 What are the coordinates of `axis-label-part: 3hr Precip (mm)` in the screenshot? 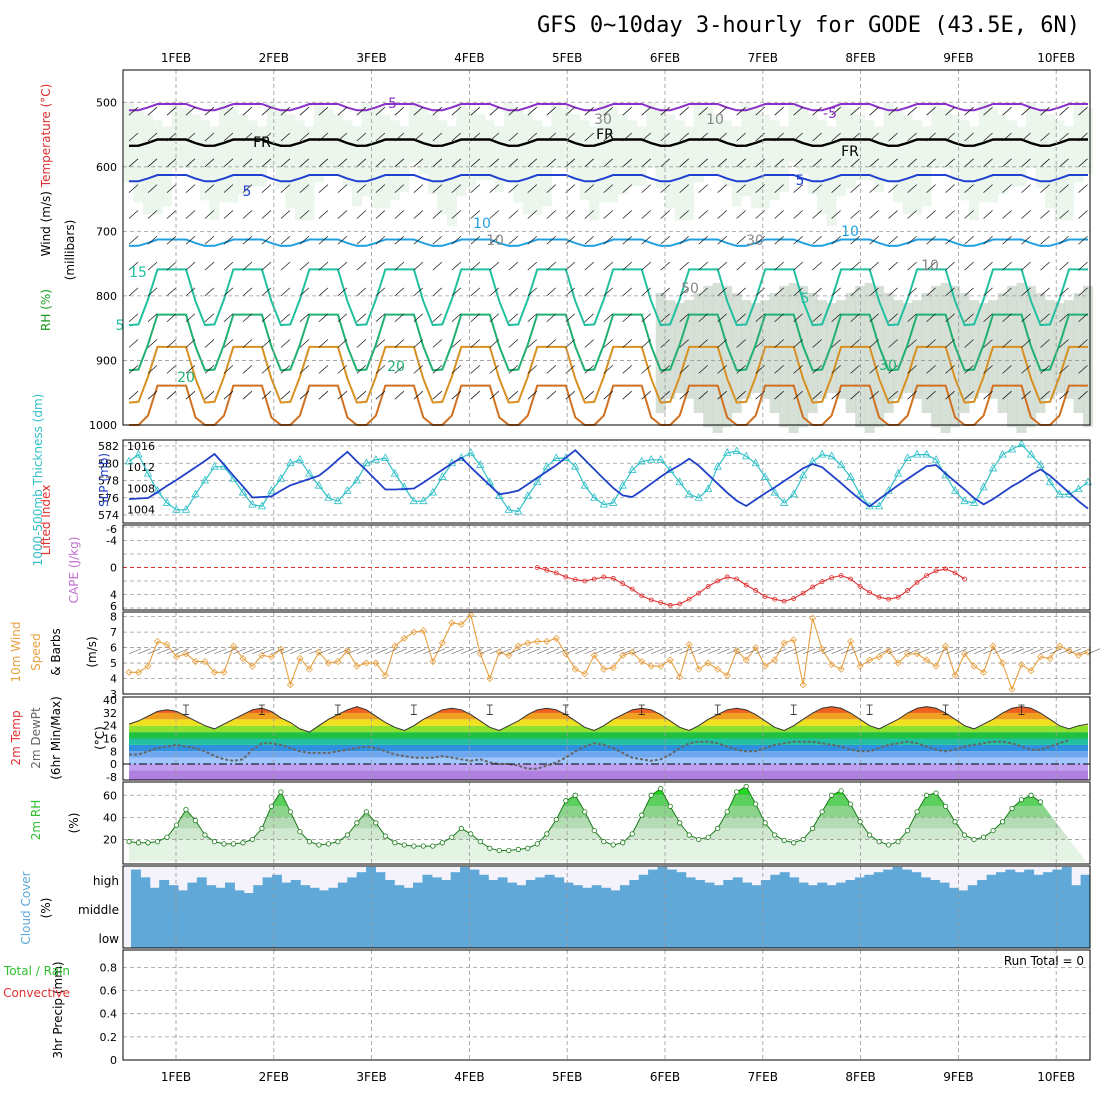 It's located at (58, 1009).